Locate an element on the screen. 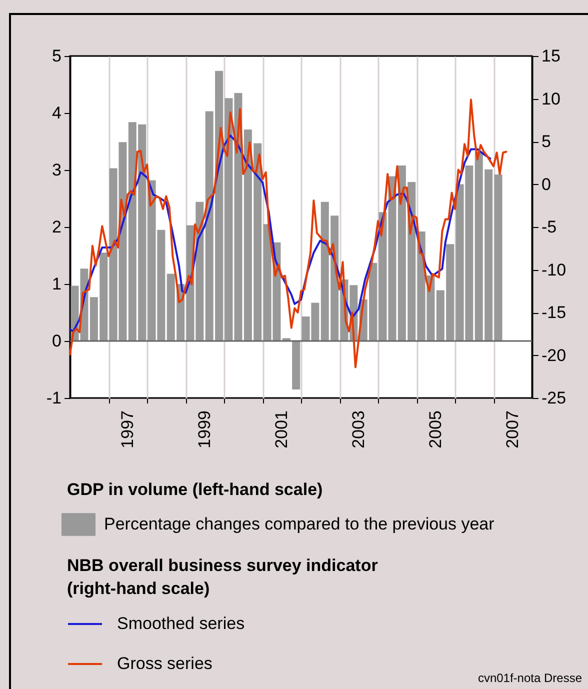 This screenshot has width=588, height=689. x-tick-label: 2003 is located at coordinates (358, 429).